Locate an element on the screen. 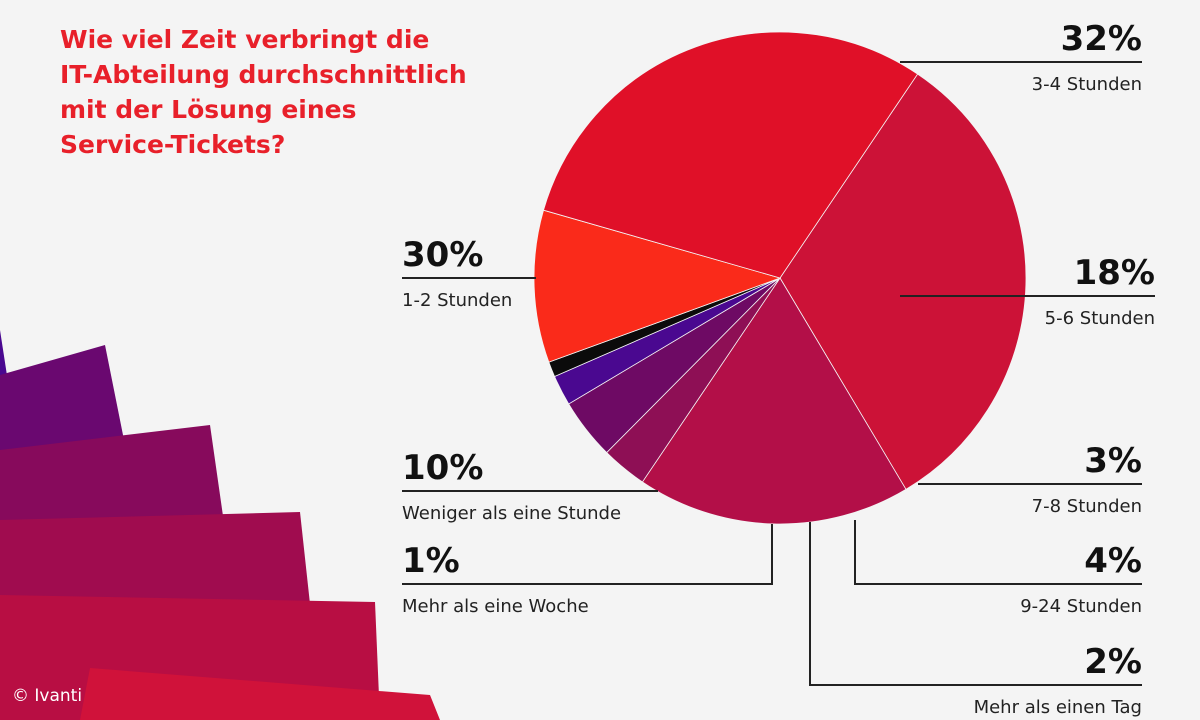  slice-percent-label: 18% is located at coordinates (1114, 273).